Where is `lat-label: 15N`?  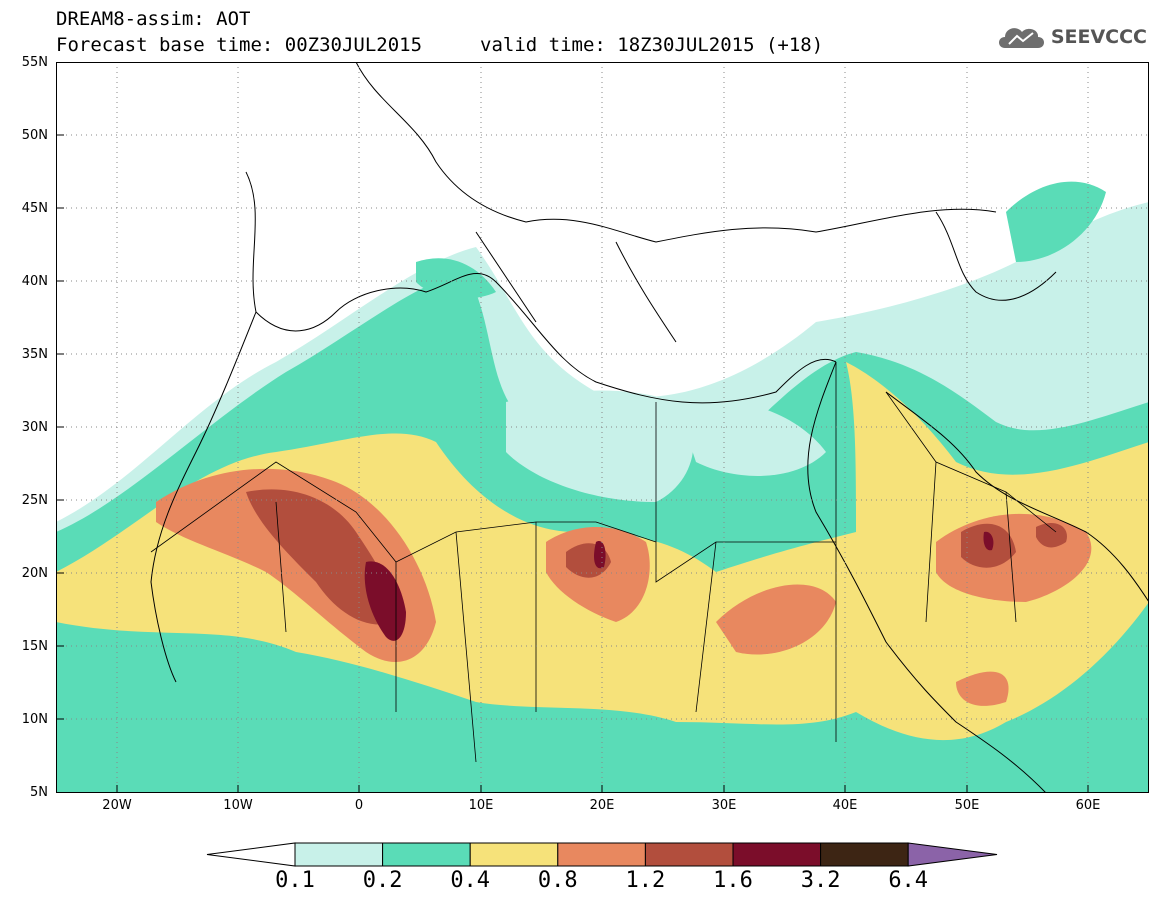 lat-label: 15N is located at coordinates (34, 646).